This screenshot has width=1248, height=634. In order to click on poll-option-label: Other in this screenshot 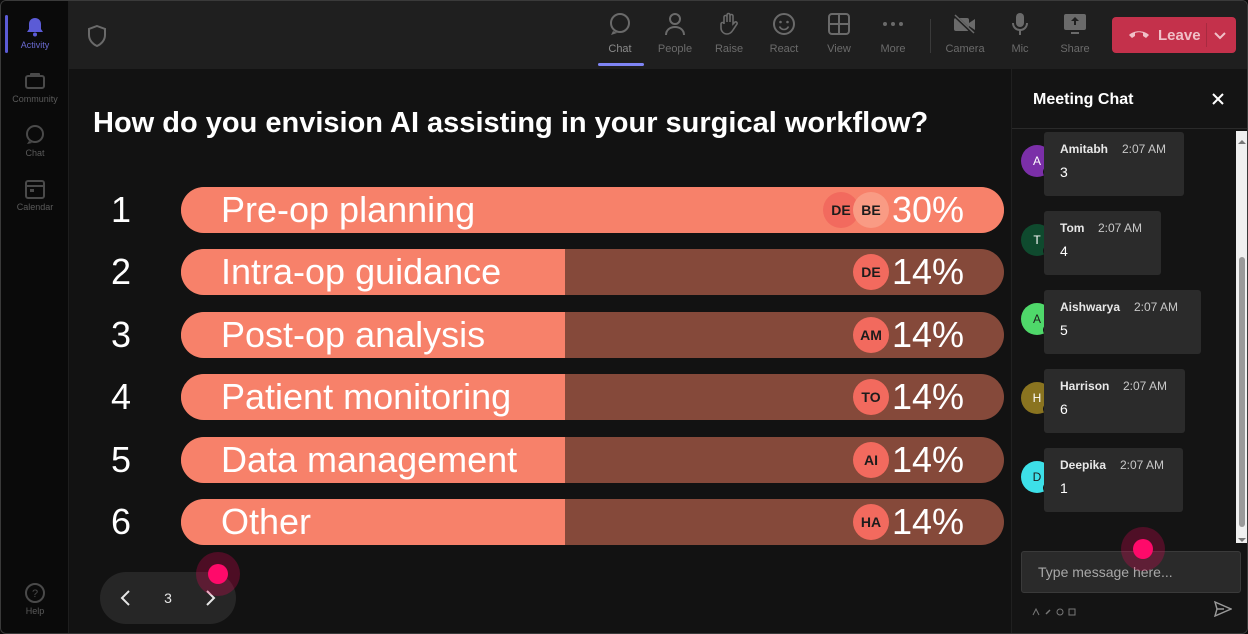, I will do `click(266, 521)`.